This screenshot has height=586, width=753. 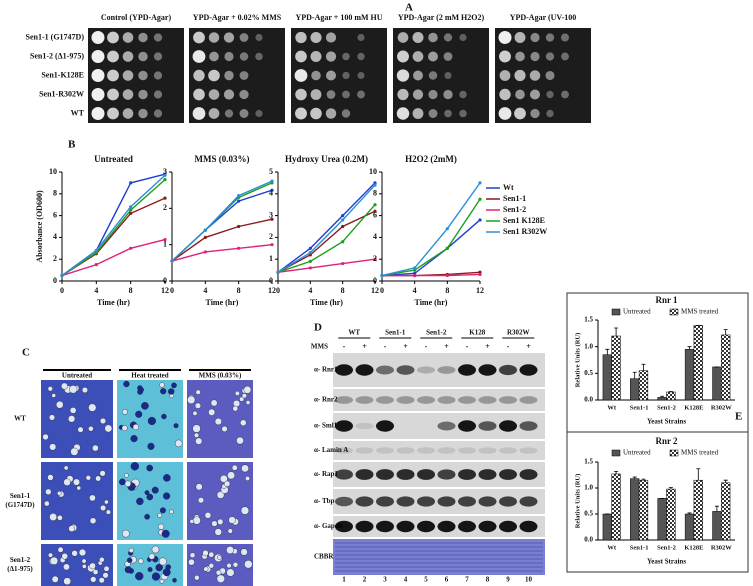 What do you see at coordinates (326, 370) in the screenshot?
I see `antibody-label: α- Rnr1` at bounding box center [326, 370].